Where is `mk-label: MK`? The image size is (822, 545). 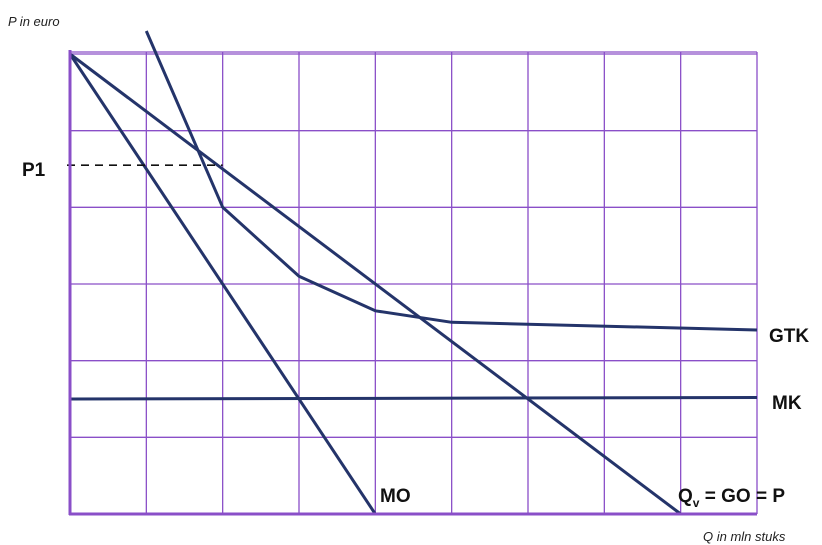 mk-label: MK is located at coordinates (787, 403).